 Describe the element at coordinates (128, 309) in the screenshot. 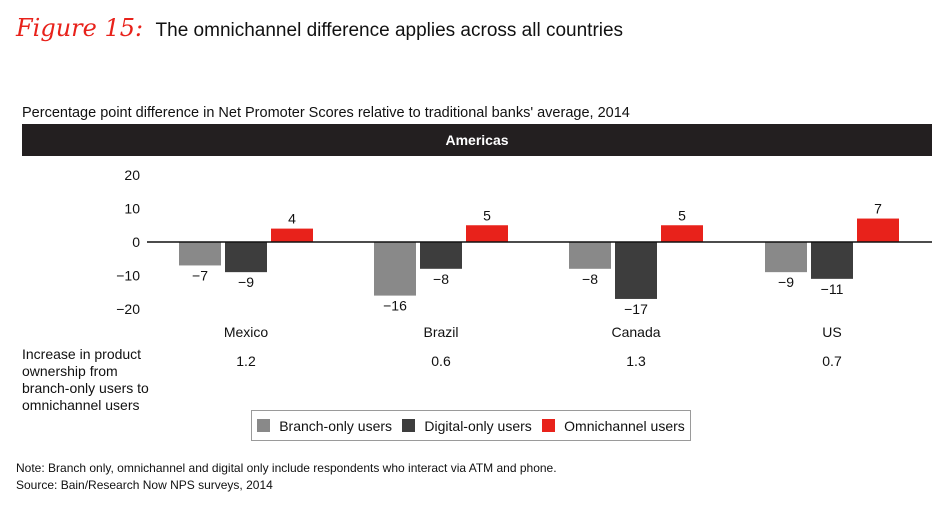

I see `y-tick-label: −20` at that location.